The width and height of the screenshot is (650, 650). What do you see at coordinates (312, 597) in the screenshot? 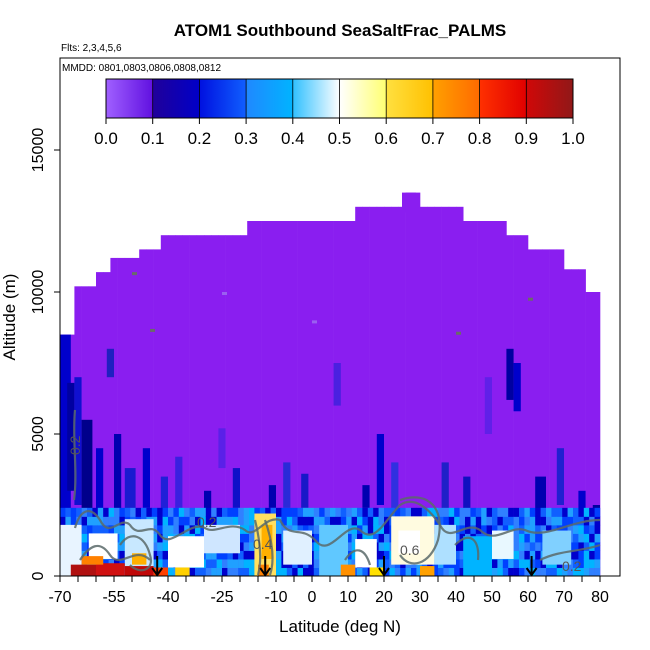
I see `x-tick-label: 0` at bounding box center [312, 597].